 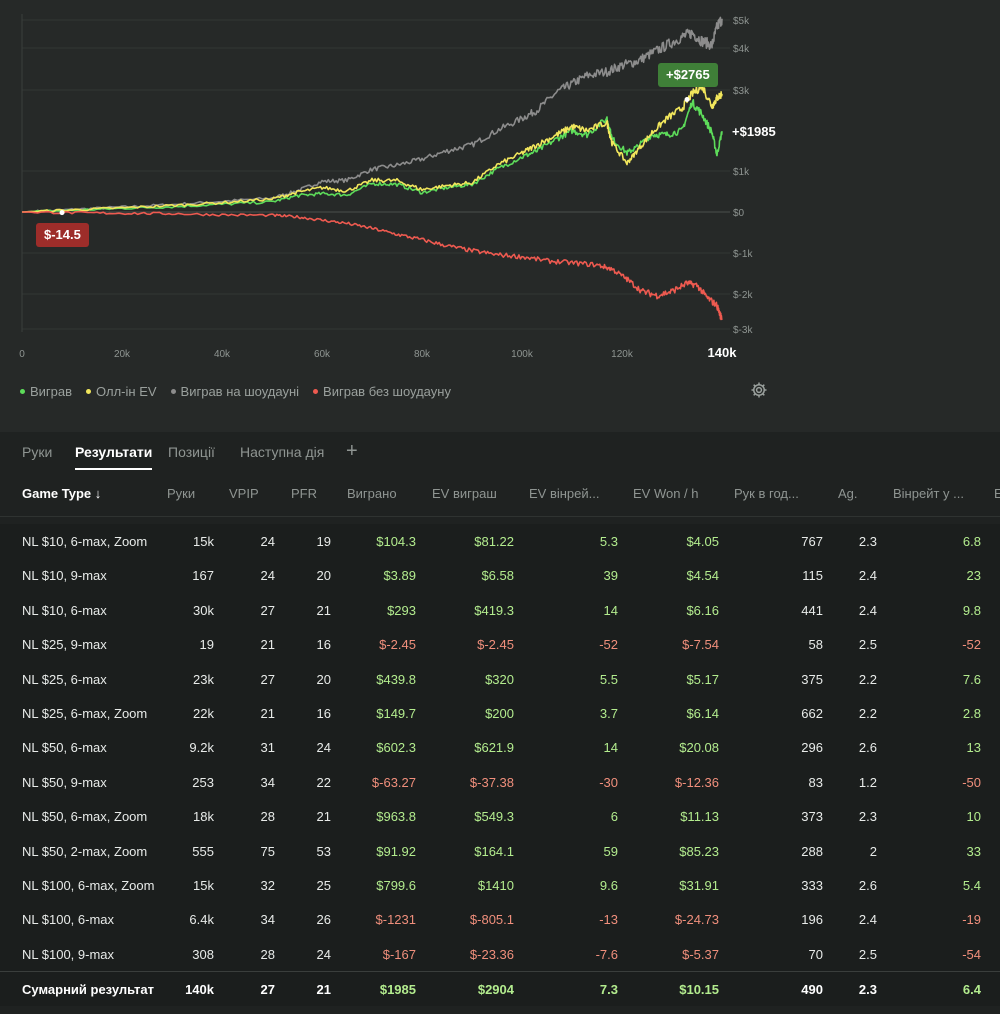 What do you see at coordinates (181, 493) in the screenshot?
I see `col-hands: Руки` at bounding box center [181, 493].